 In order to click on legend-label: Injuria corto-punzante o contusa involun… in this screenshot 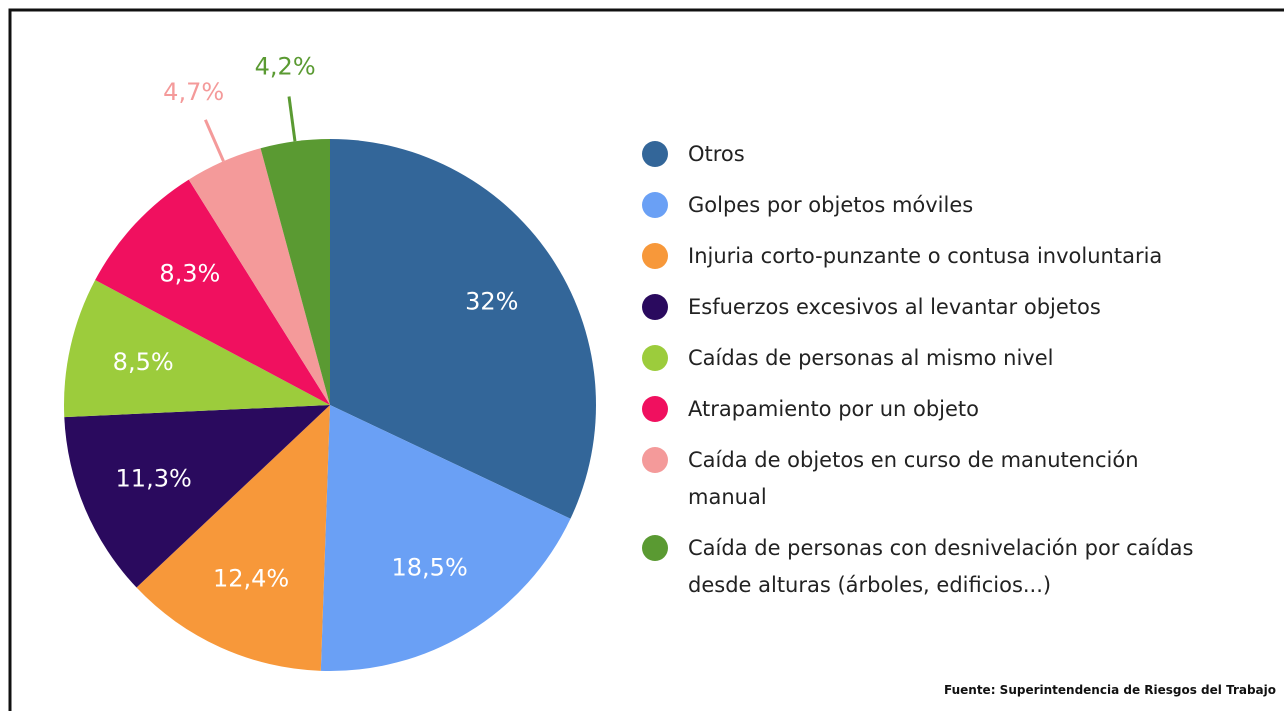, I will do `click(925, 256)`.